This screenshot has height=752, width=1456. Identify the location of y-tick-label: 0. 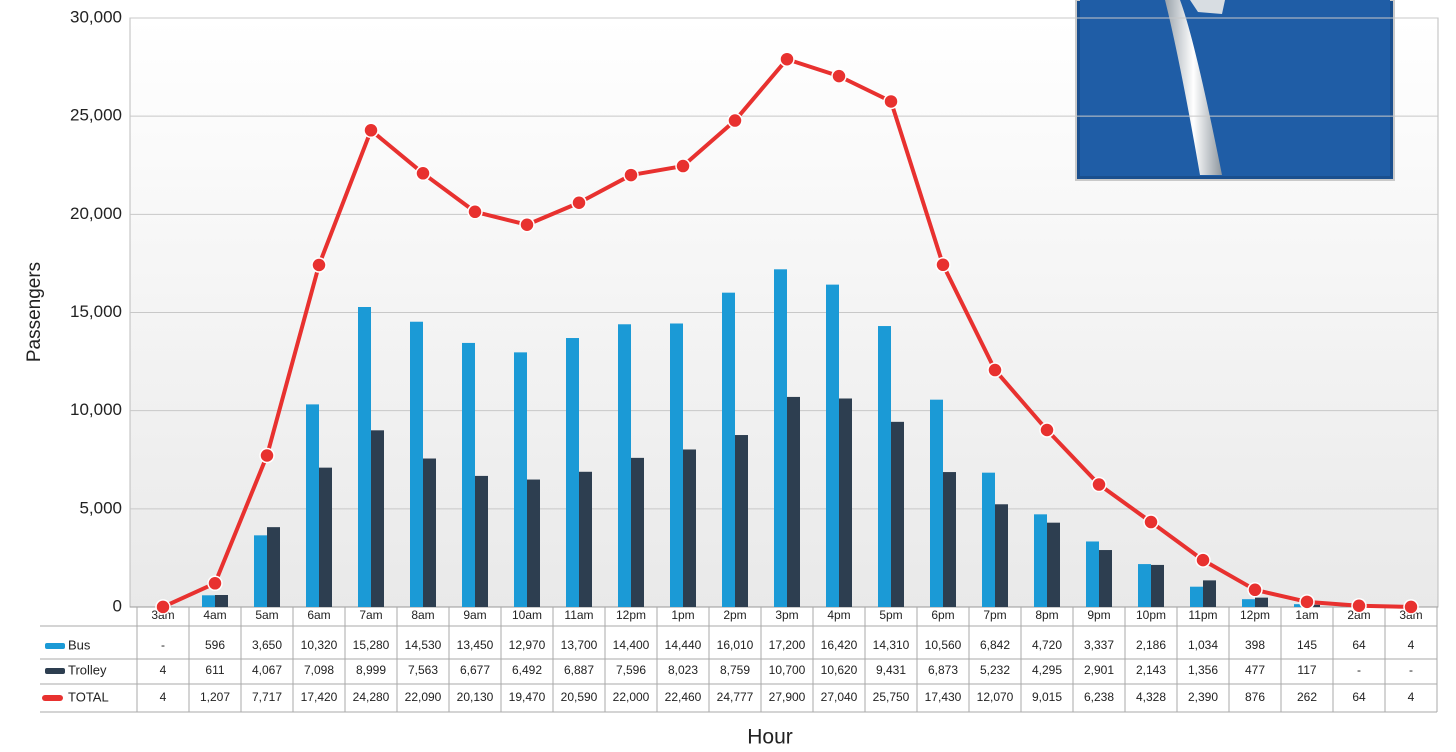
(117, 605).